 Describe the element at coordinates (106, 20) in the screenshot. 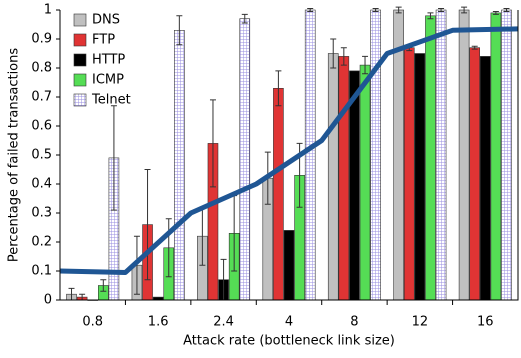

I see `legend-label: DNS` at that location.